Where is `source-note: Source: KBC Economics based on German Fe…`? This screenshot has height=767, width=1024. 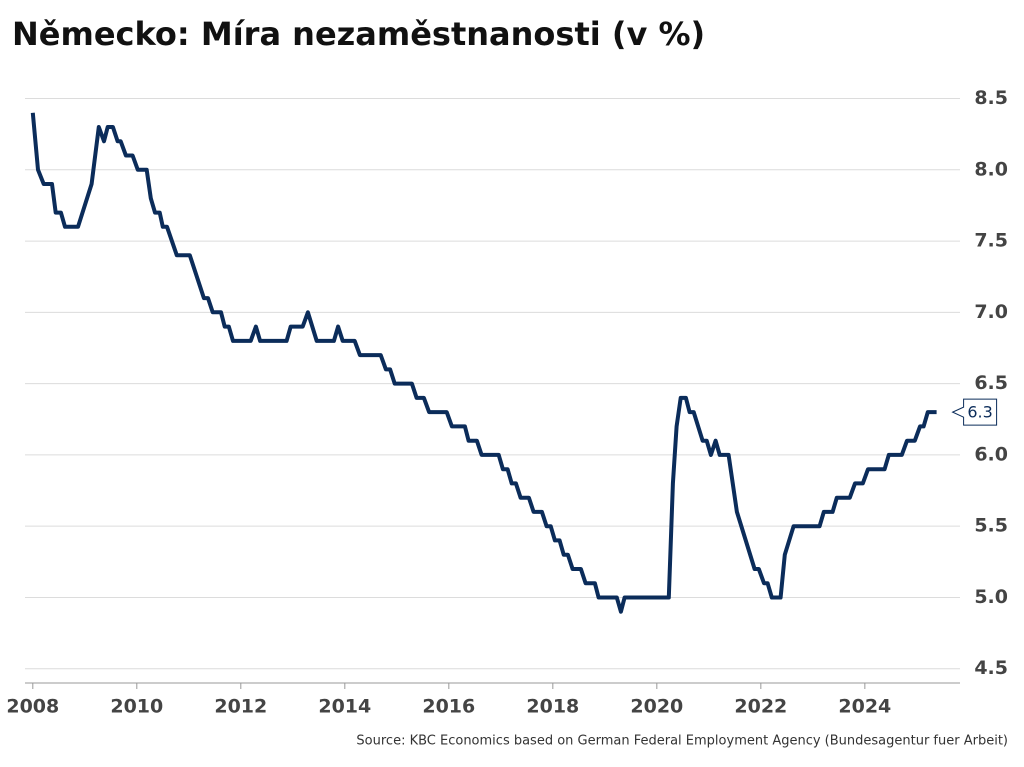
source-note: Source: KBC Economics based on German Fe… is located at coordinates (682, 741).